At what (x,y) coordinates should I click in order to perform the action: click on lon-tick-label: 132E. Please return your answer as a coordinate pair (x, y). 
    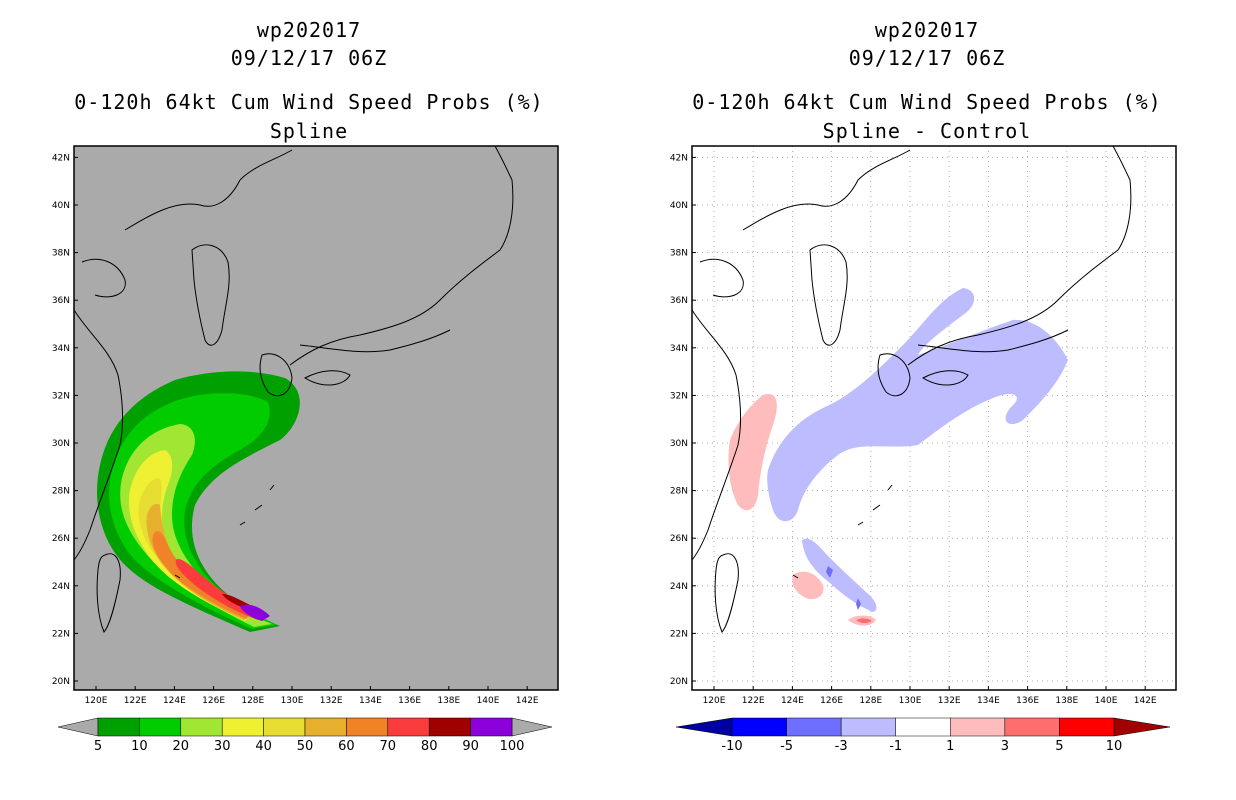
    Looking at the image, I should click on (949, 701).